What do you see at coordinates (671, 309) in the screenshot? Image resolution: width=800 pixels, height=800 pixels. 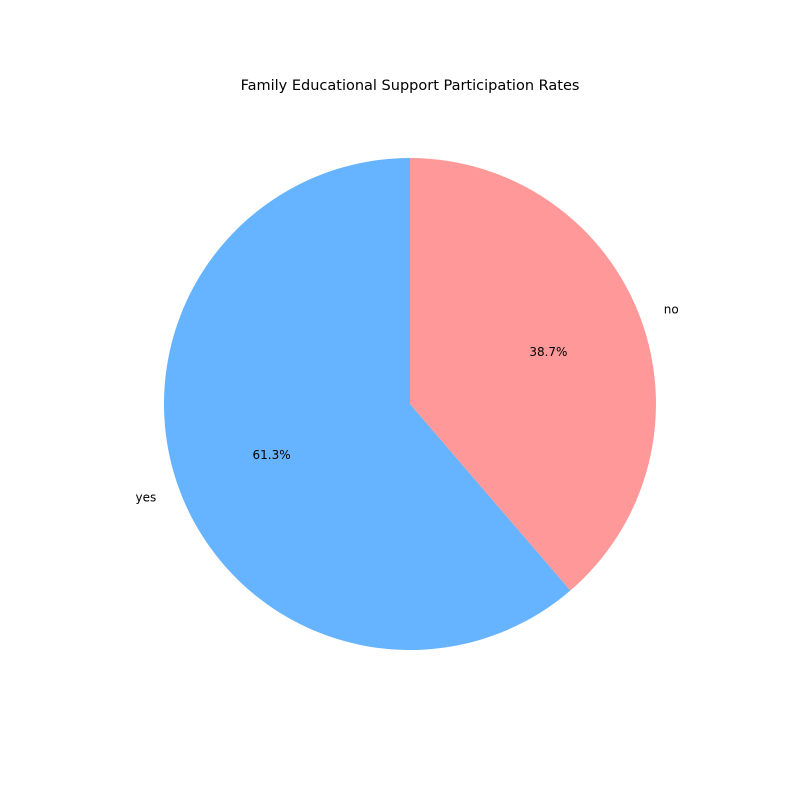 I see `slice-label-no: no` at bounding box center [671, 309].